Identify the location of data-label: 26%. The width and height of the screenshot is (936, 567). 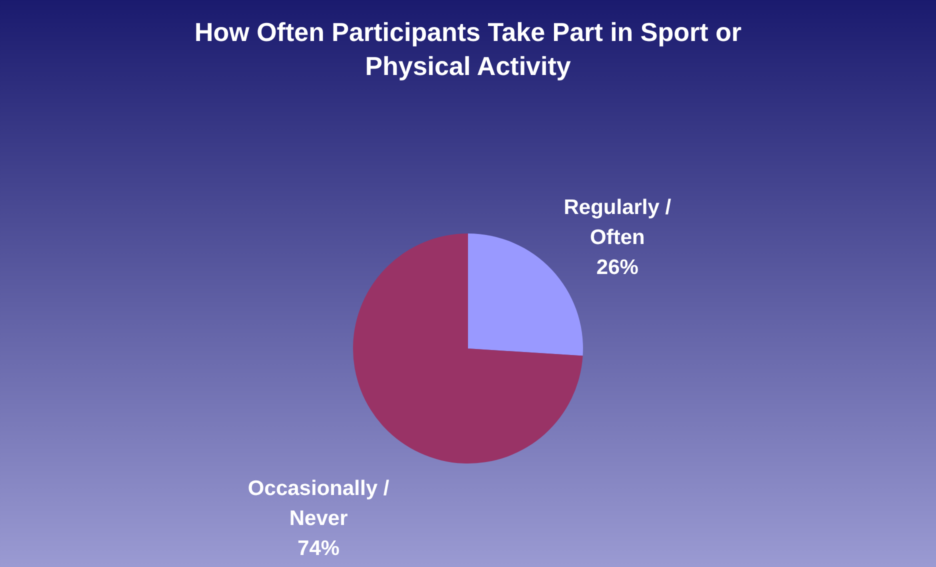
(617, 268).